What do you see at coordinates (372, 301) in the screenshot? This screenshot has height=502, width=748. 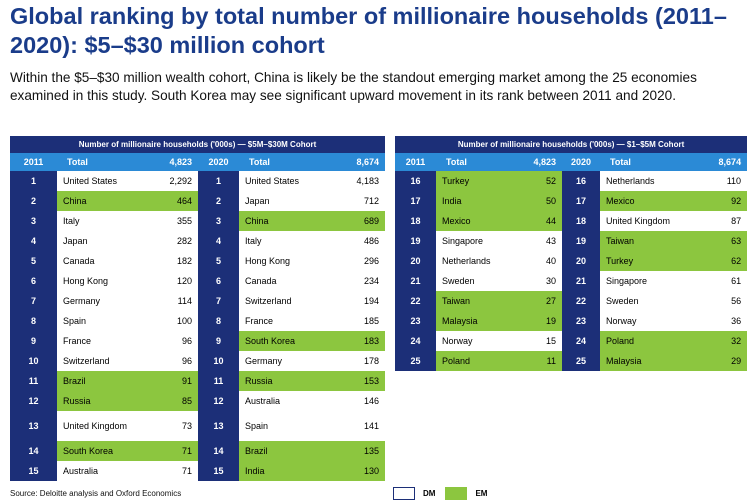 I see `value-2020: 194` at bounding box center [372, 301].